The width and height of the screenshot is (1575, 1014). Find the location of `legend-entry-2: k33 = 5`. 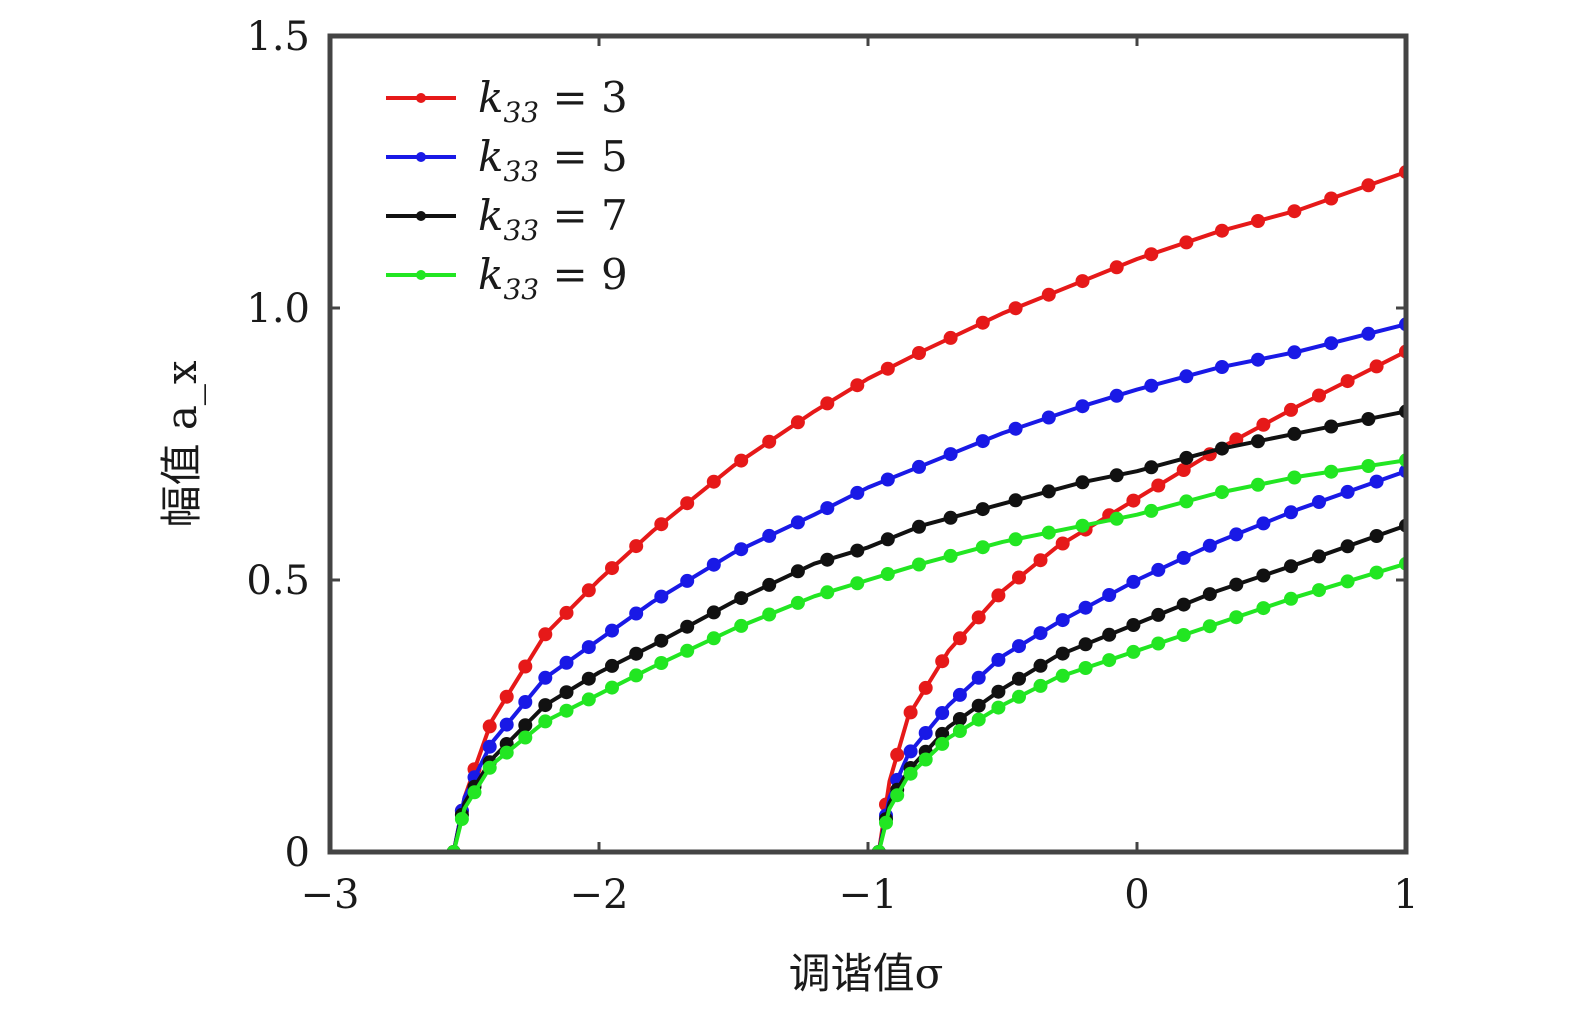

legend-entry-2: k33 = 5 is located at coordinates (507, 160).